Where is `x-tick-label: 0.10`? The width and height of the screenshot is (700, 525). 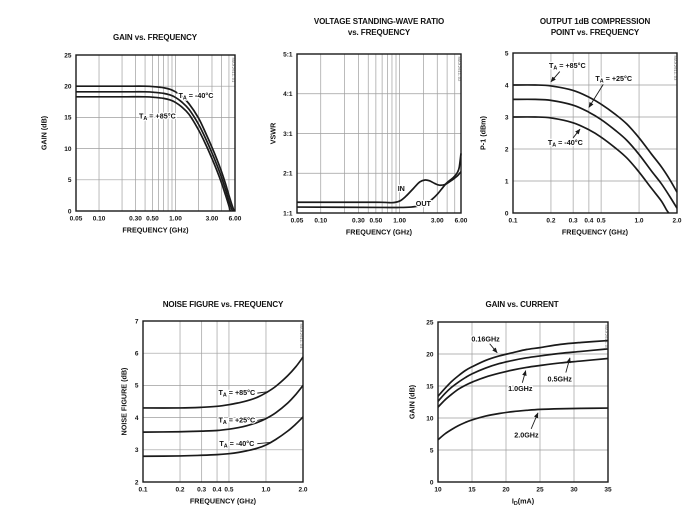 x-tick-label: 0.10 is located at coordinates (320, 221).